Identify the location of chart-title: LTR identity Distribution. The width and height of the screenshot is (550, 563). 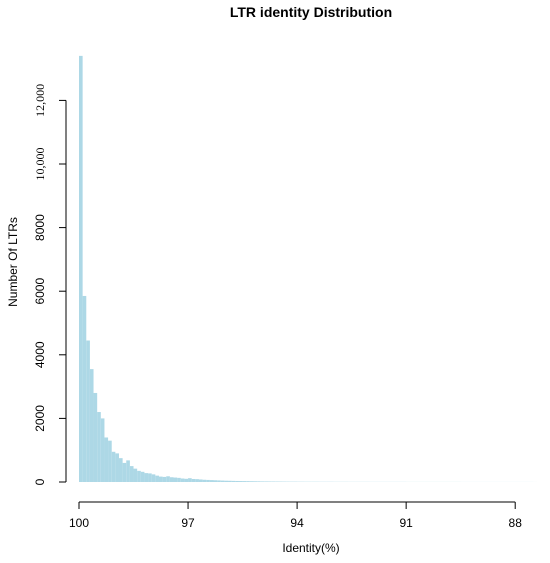
(311, 12).